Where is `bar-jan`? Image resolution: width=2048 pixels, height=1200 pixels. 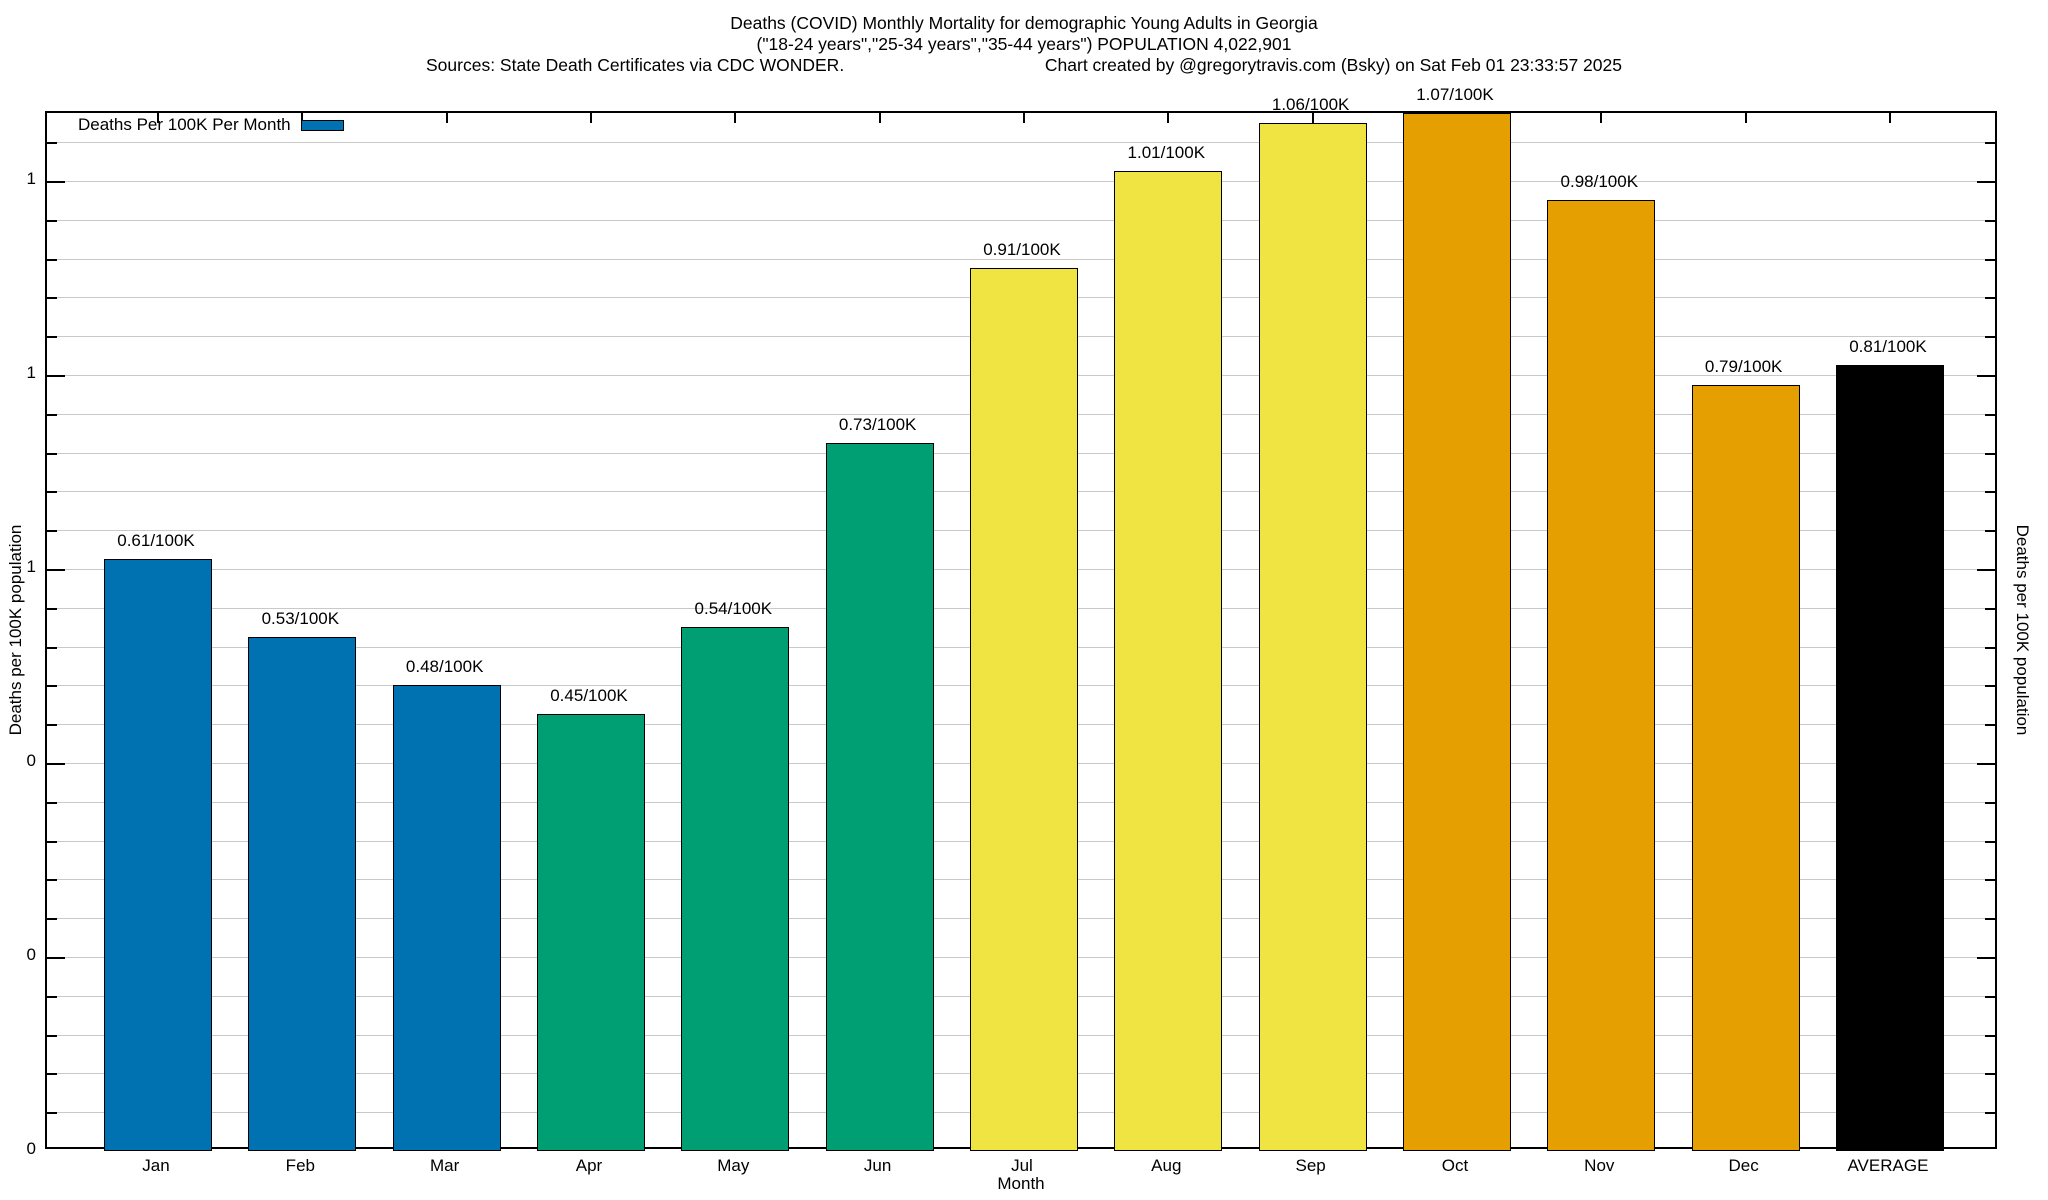
bar-jan is located at coordinates (158, 855).